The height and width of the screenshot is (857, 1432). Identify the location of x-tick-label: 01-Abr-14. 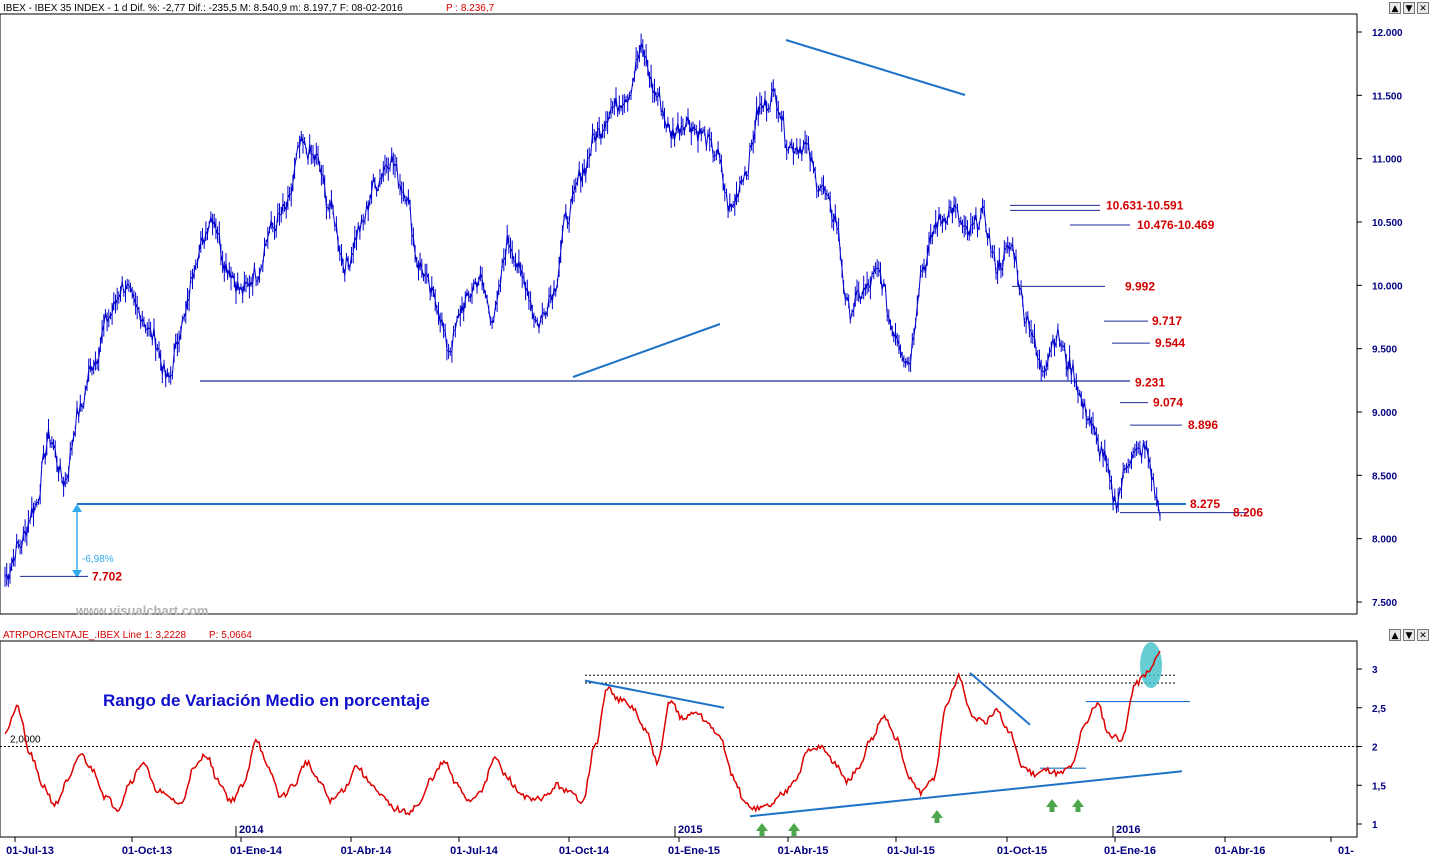
(367, 851).